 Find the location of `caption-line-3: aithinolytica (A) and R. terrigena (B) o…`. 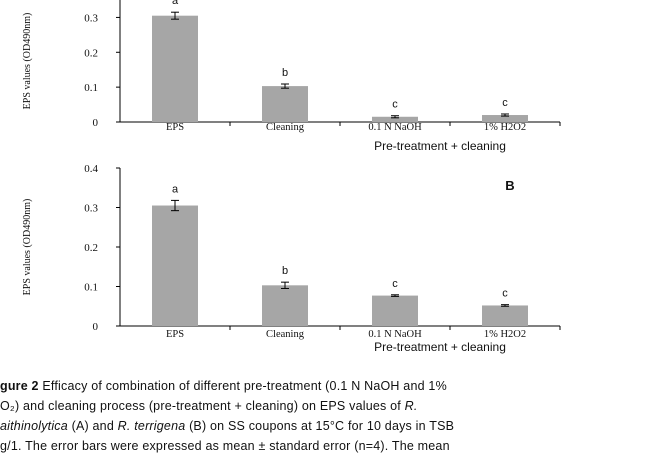

caption-line-3: aithinolytica (A) and R. terrigena (B) o… is located at coordinates (325, 426).